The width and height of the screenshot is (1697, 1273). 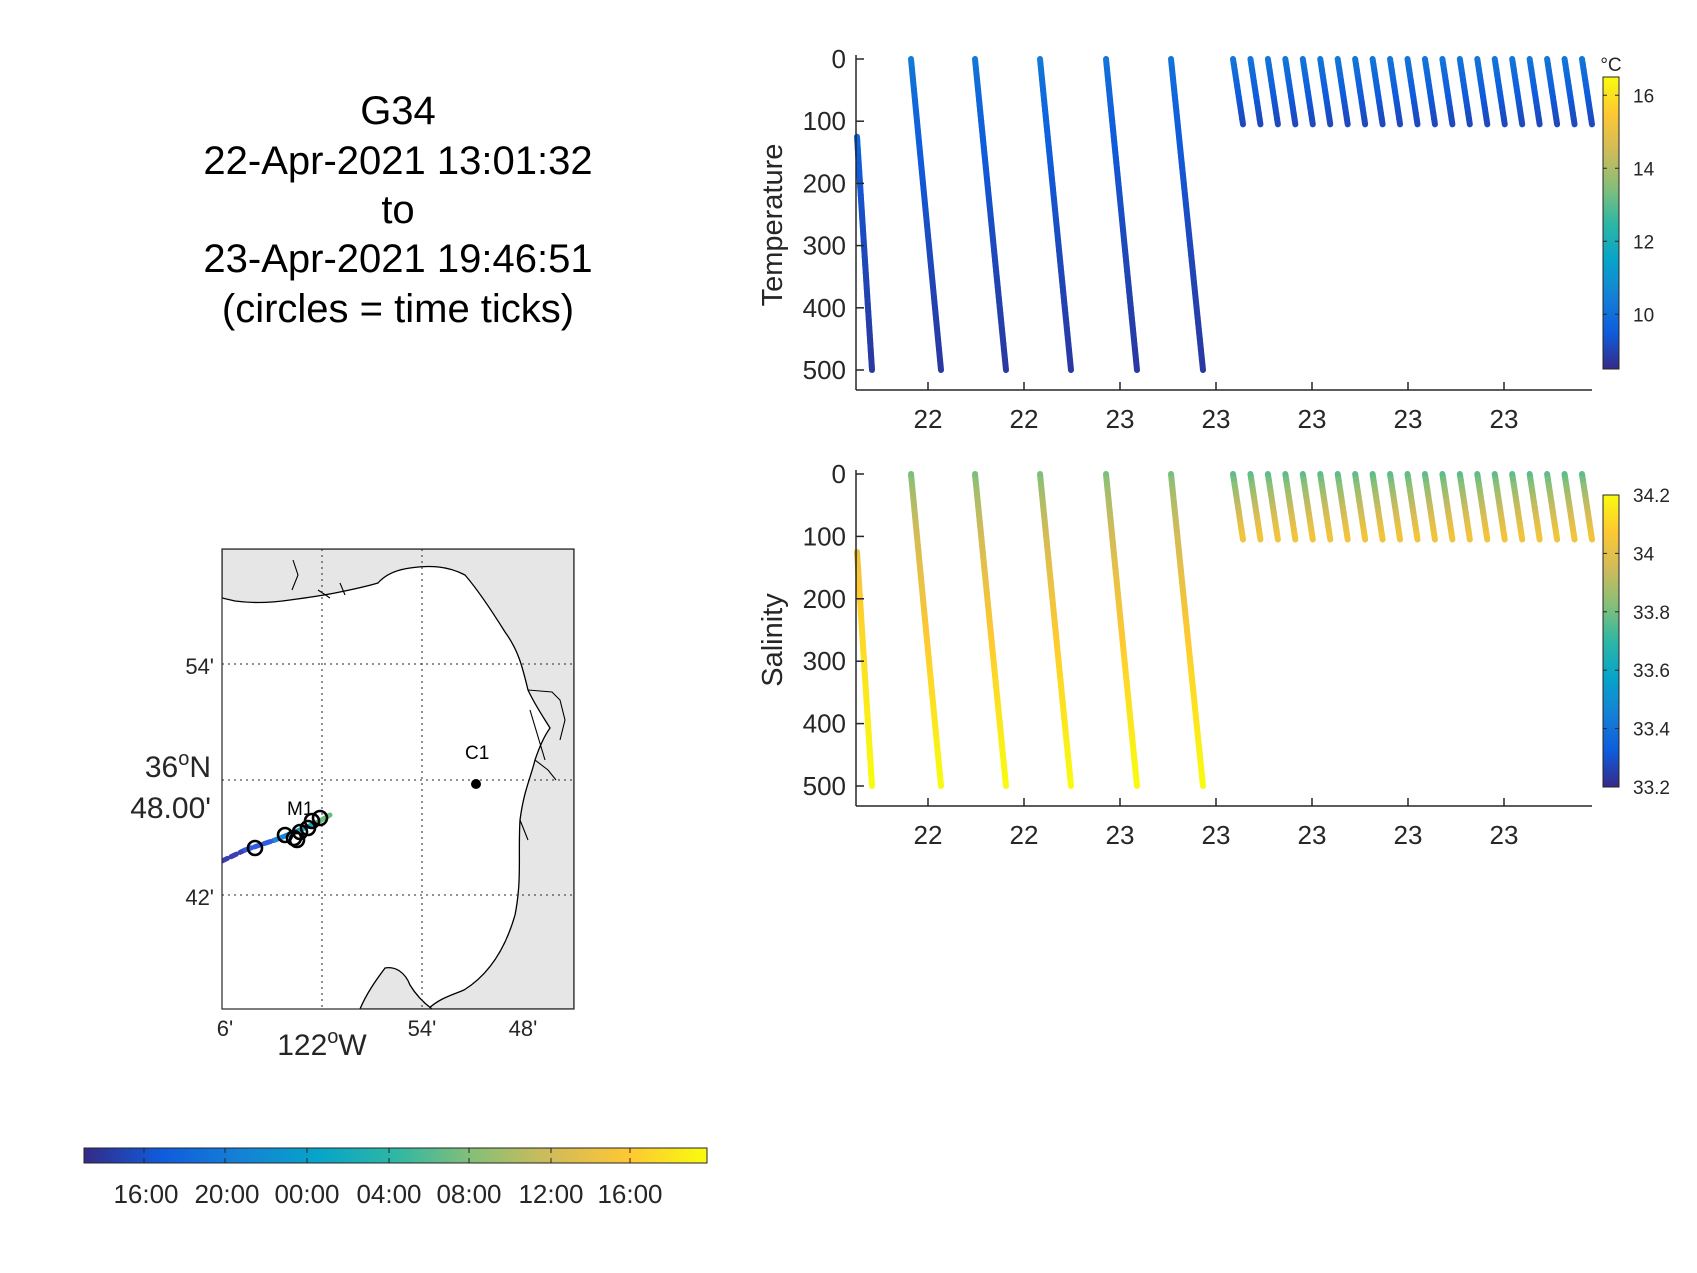 I want to click on time-tick-label: 00:00, so click(x=306, y=1194).